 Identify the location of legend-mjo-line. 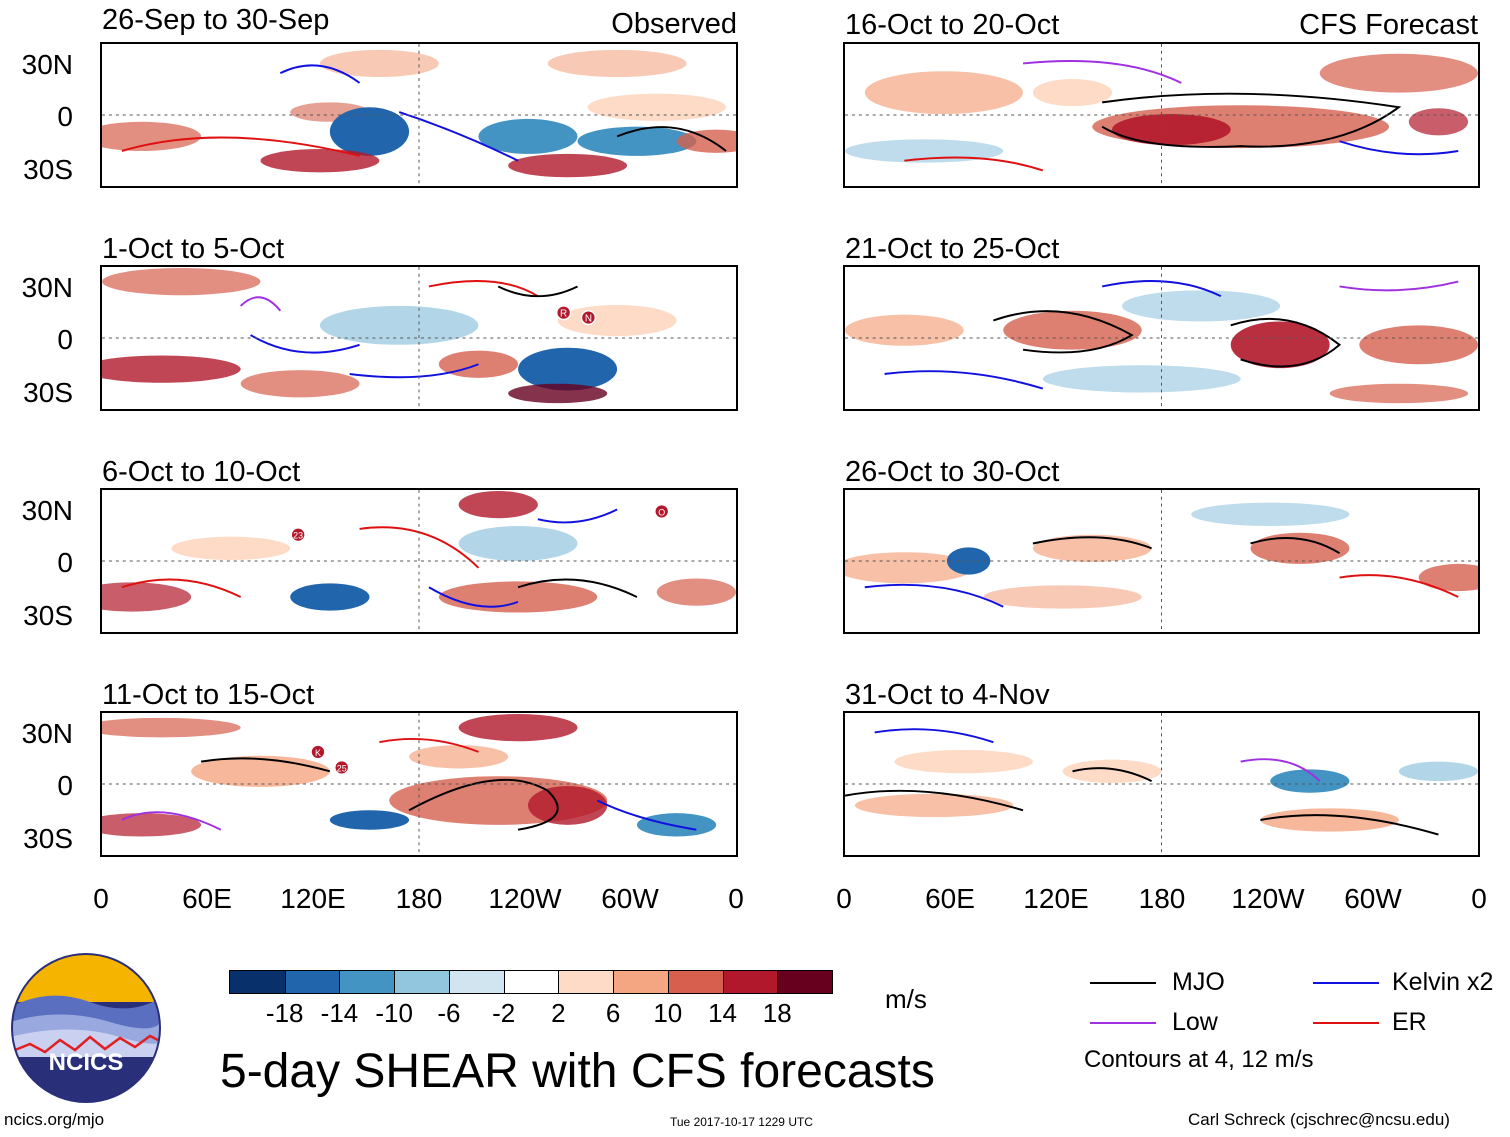
(1123, 983).